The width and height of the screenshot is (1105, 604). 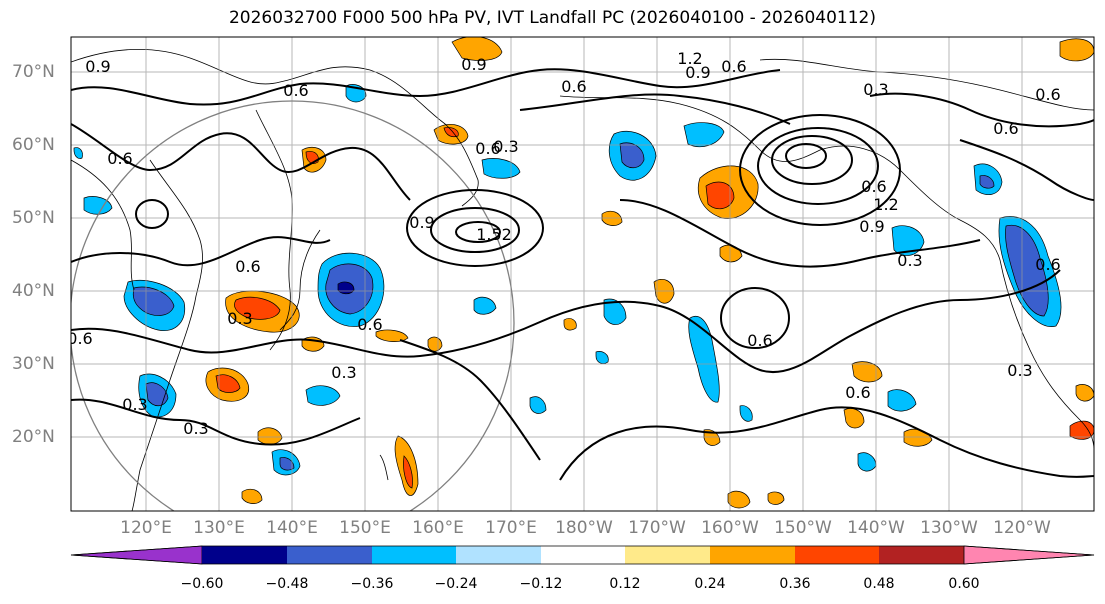 What do you see at coordinates (33, 291) in the screenshot?
I see `lat-label-40n: 40°N` at bounding box center [33, 291].